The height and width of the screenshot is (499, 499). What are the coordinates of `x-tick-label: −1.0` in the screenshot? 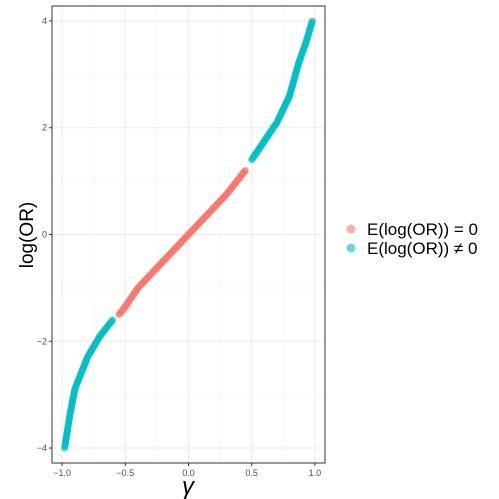 It's located at (62, 473).